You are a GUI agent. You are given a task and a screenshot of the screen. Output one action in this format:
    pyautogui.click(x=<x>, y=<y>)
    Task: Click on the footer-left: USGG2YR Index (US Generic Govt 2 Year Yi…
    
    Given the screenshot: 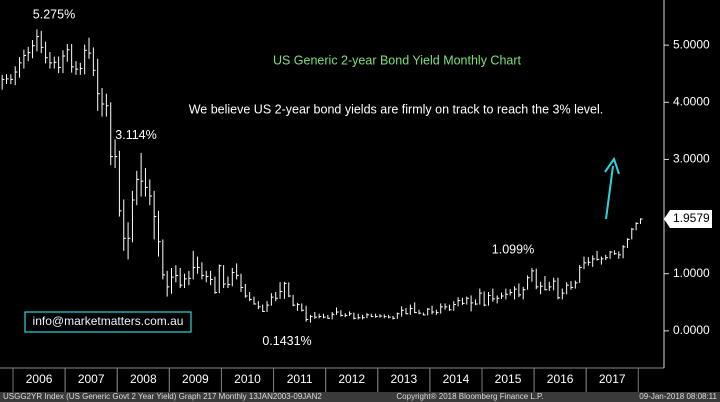 What is the action you would take?
    pyautogui.click(x=162, y=396)
    